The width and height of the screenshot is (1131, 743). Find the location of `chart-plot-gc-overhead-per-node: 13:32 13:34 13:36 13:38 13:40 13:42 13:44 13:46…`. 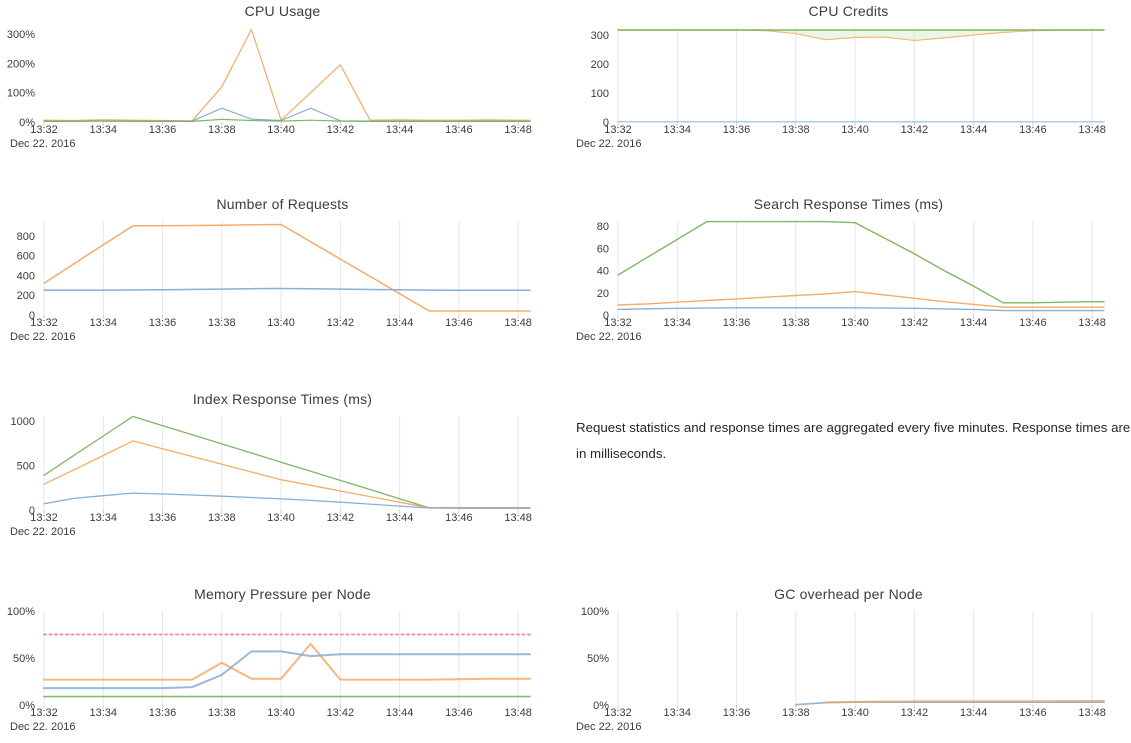

chart-plot-gc-overhead-per-node: 13:32 13:34 13:36 13:38 13:40 13:42 13:44 13:46… is located at coordinates (841, 669).